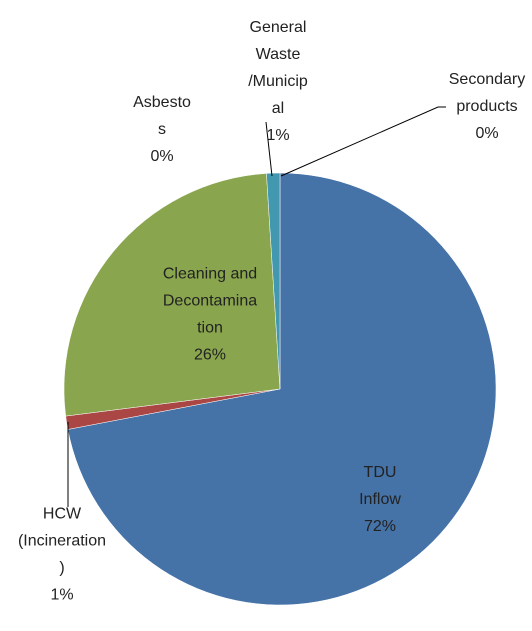 The height and width of the screenshot is (631, 532). Describe the element at coordinates (380, 526) in the screenshot. I see `value-label: 72%` at that location.